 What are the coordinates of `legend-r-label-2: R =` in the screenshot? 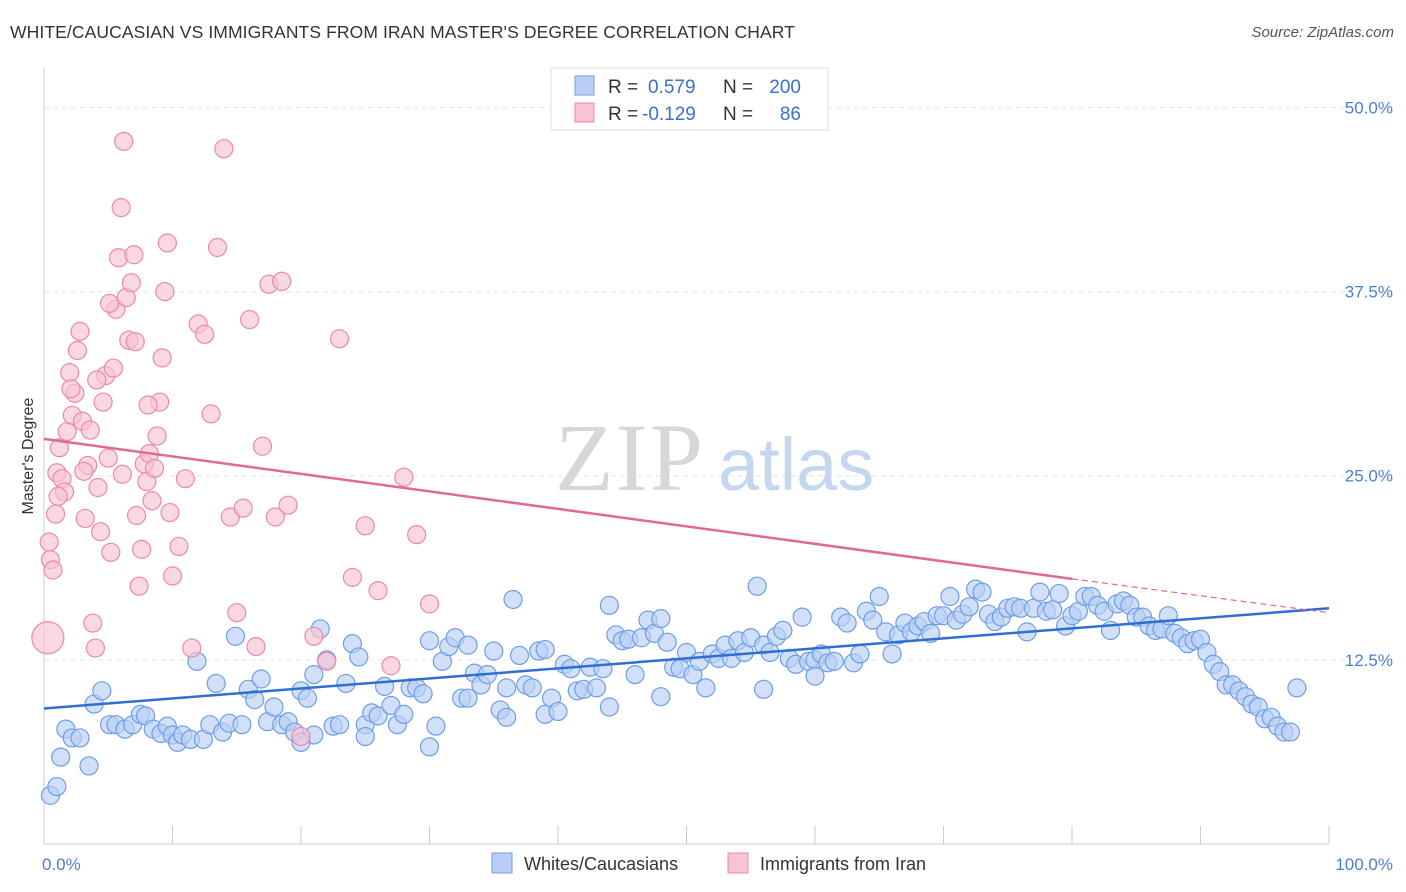 It's located at (623, 114).